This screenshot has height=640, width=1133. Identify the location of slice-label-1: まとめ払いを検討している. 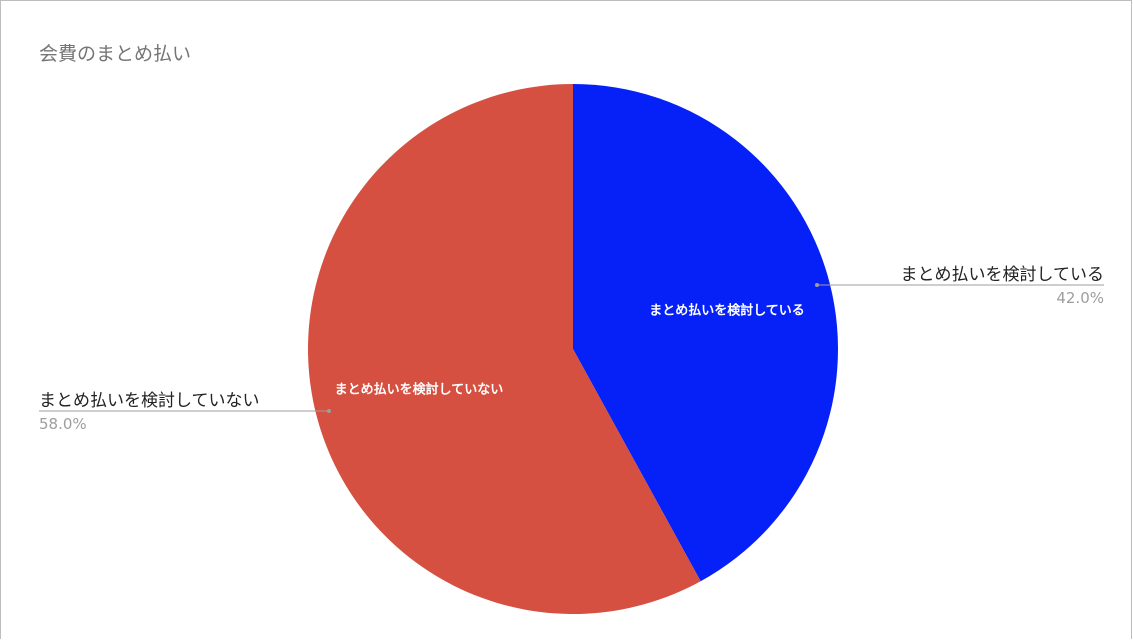
(727, 310).